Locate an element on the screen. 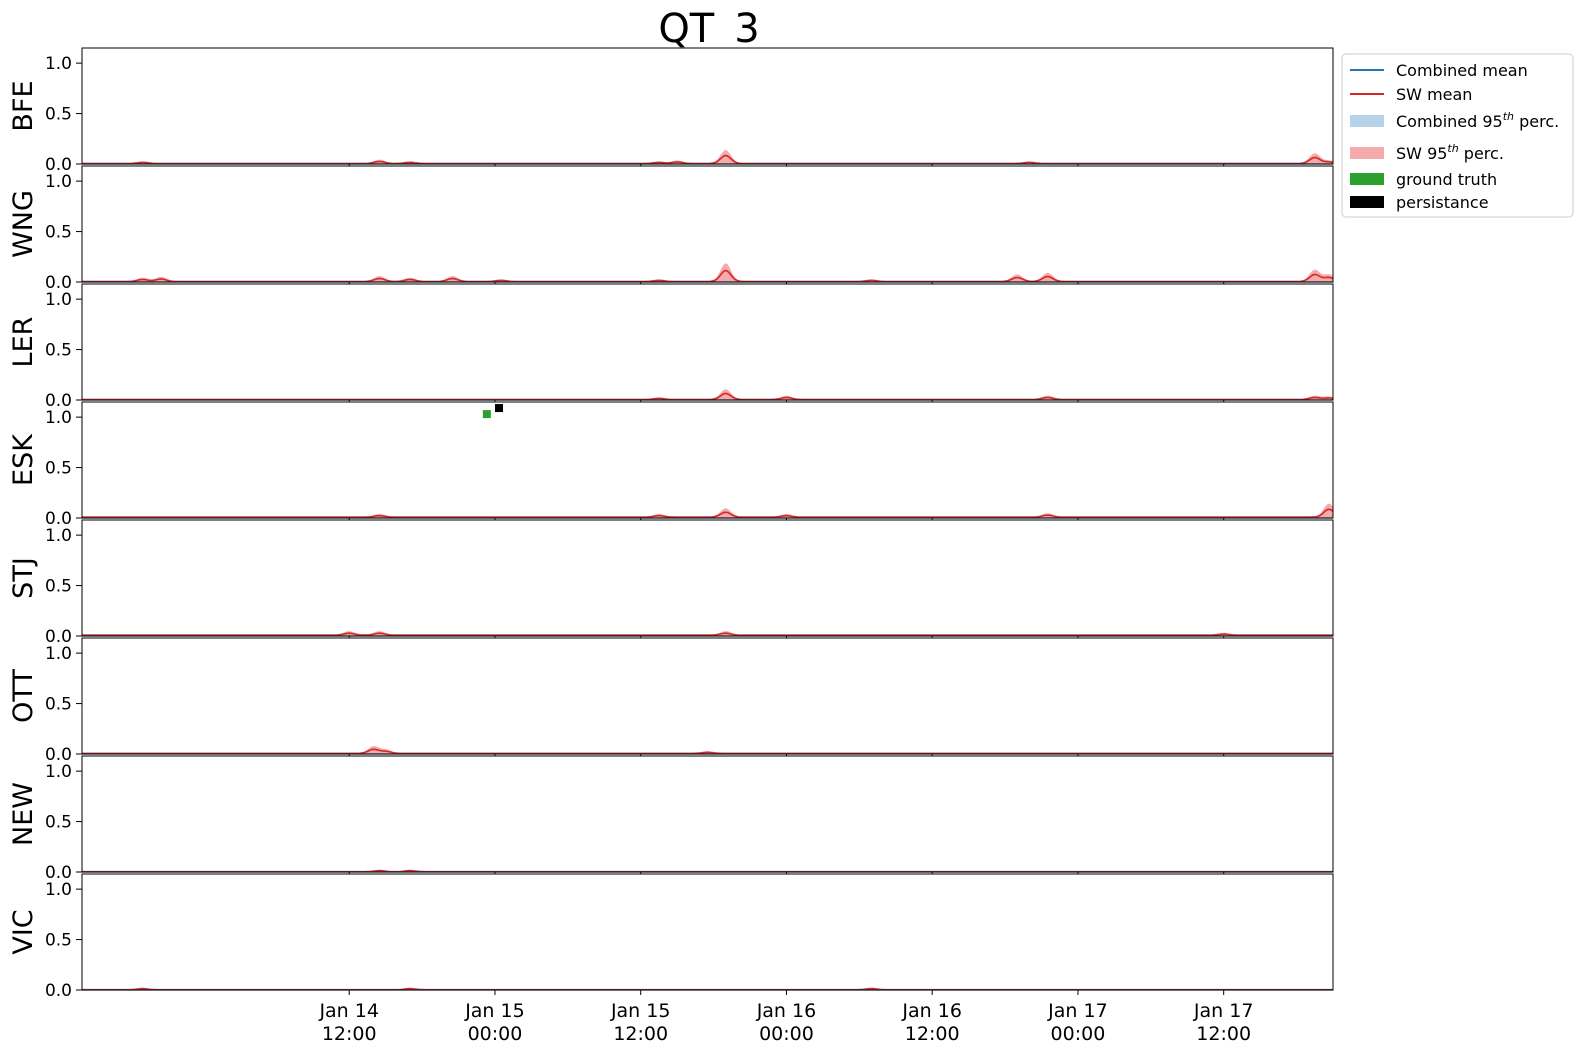 The height and width of the screenshot is (1051, 1581). legend-entry: Combined 95th perc. is located at coordinates (1454, 120).